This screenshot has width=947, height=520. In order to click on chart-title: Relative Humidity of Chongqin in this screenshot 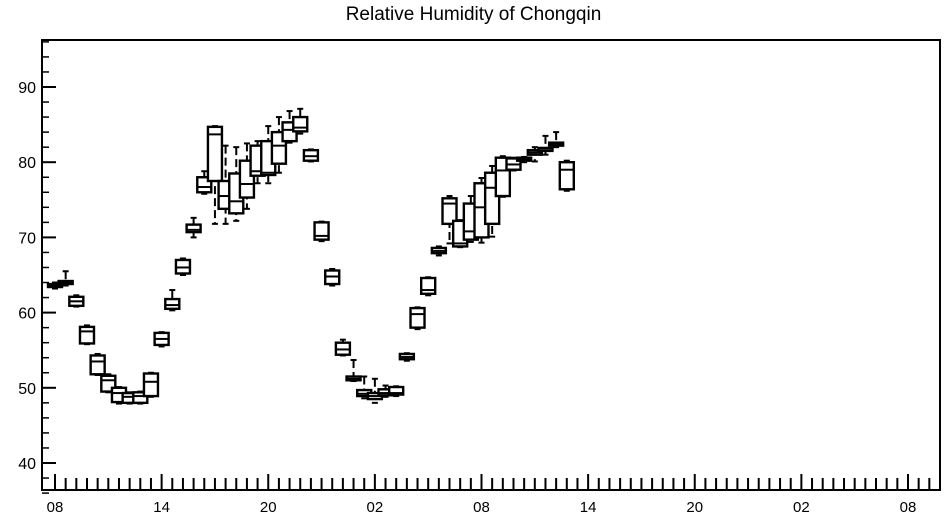, I will do `click(473, 14)`.